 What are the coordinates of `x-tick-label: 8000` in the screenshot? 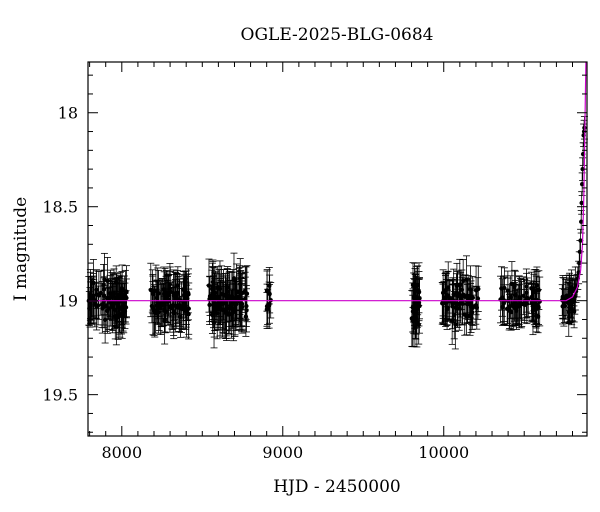 It's located at (121, 452).